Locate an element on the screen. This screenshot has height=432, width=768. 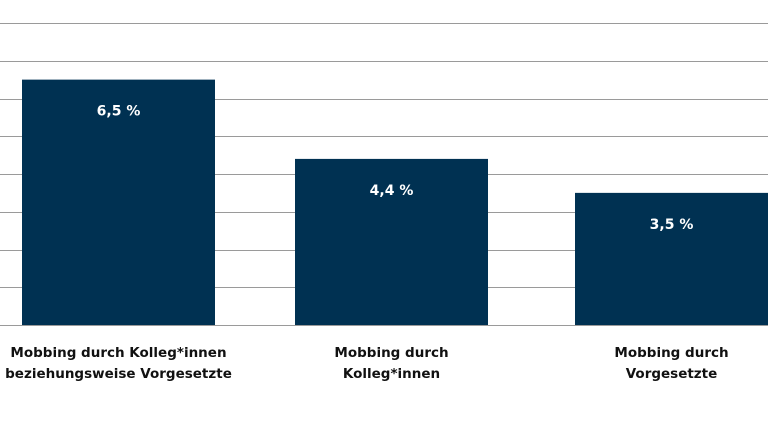
category-label-line: Vorgesetzte is located at coordinates (672, 374).